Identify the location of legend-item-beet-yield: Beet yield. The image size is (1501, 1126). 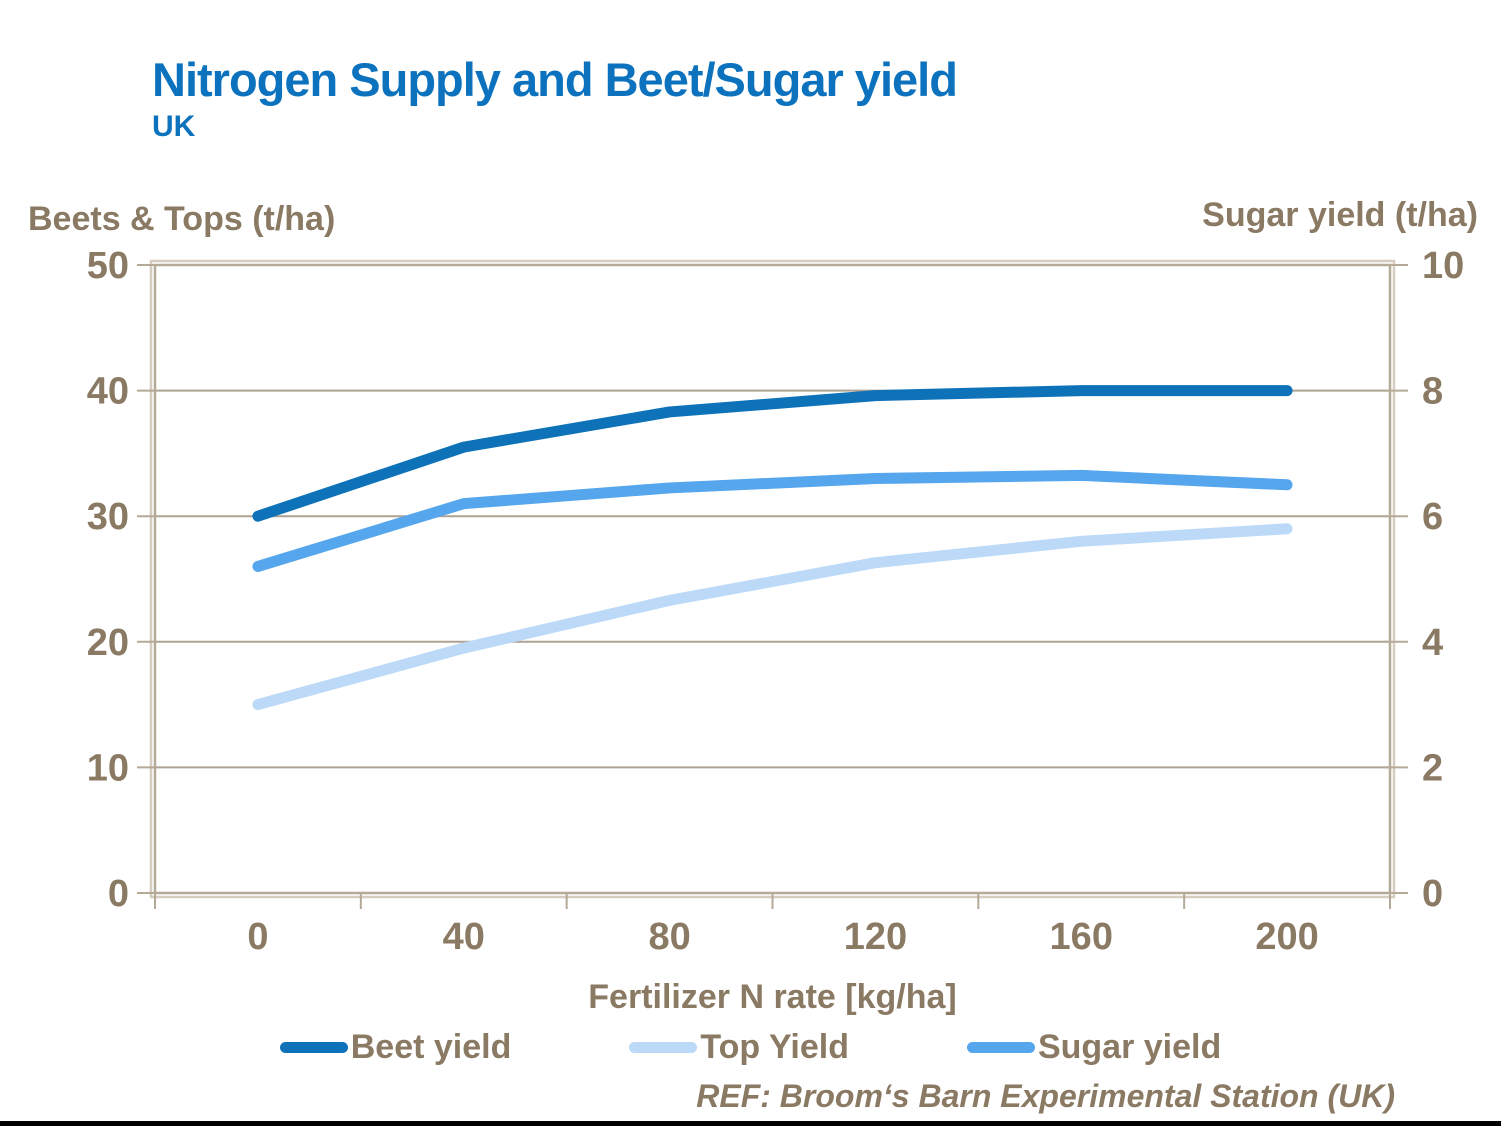
(395, 1047).